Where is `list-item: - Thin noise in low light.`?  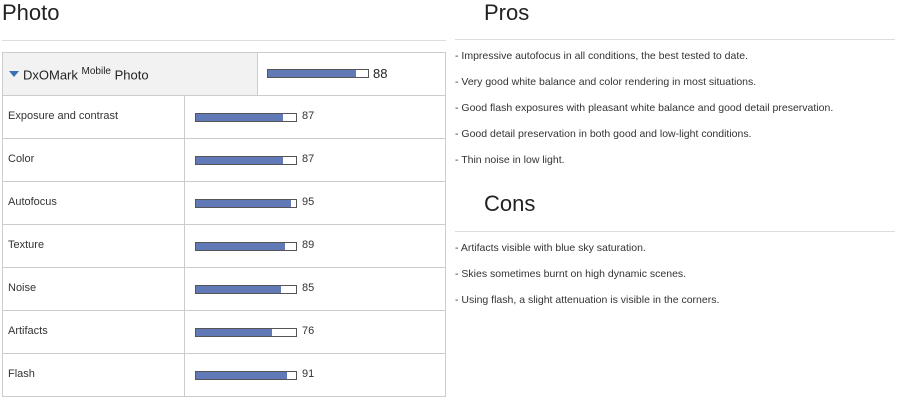 list-item: - Thin noise in low light. is located at coordinates (510, 160).